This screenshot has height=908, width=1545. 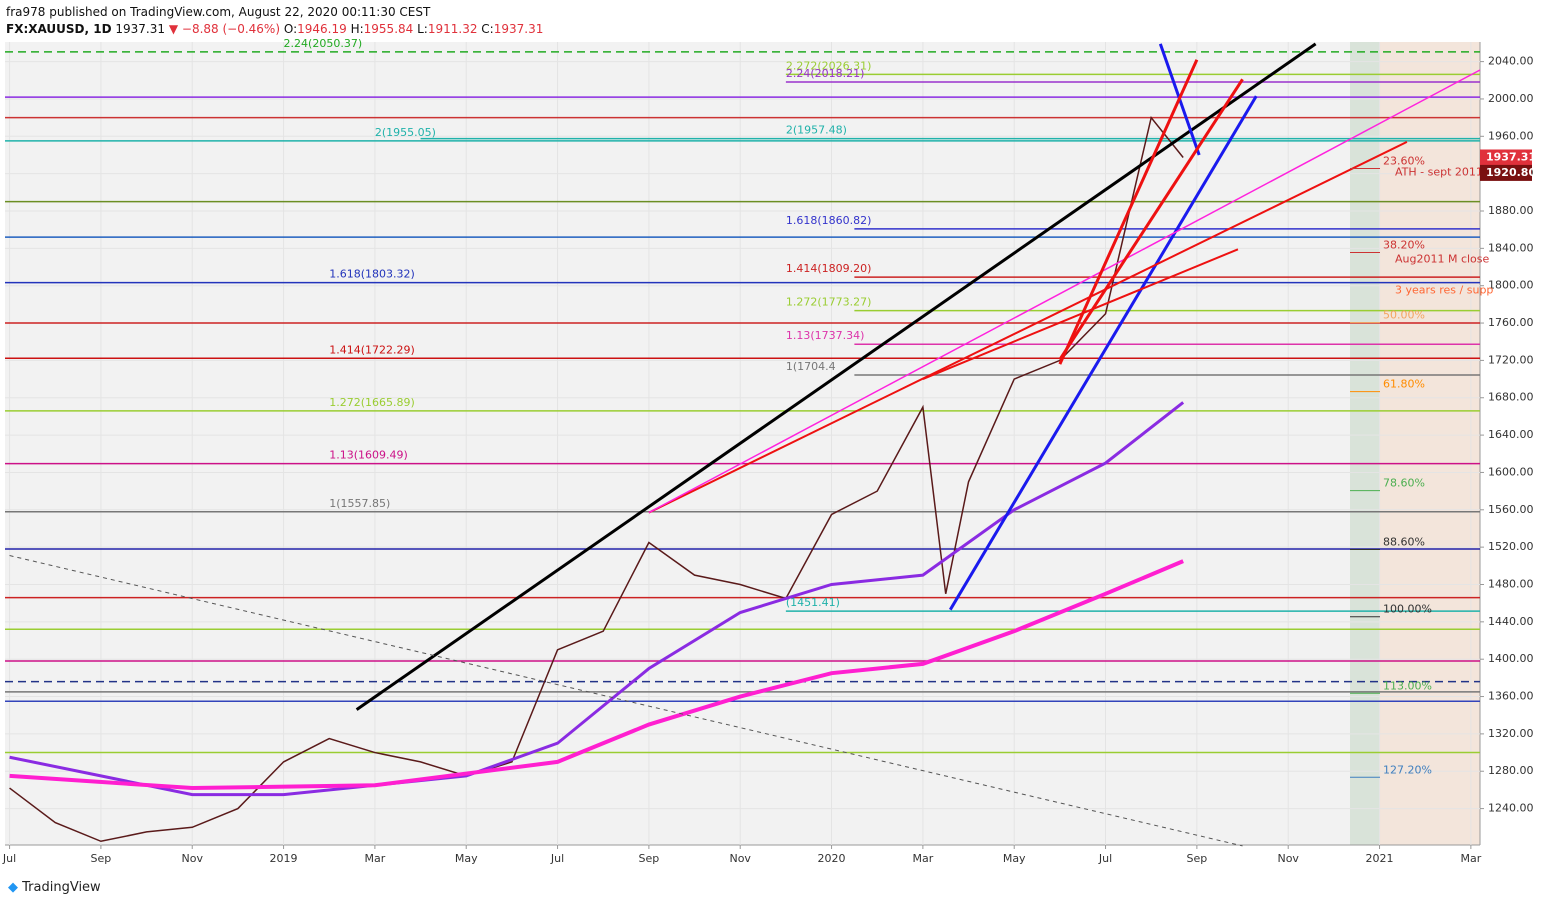 I want to click on y-tick-label: 1440.00, so click(x=1511, y=621).